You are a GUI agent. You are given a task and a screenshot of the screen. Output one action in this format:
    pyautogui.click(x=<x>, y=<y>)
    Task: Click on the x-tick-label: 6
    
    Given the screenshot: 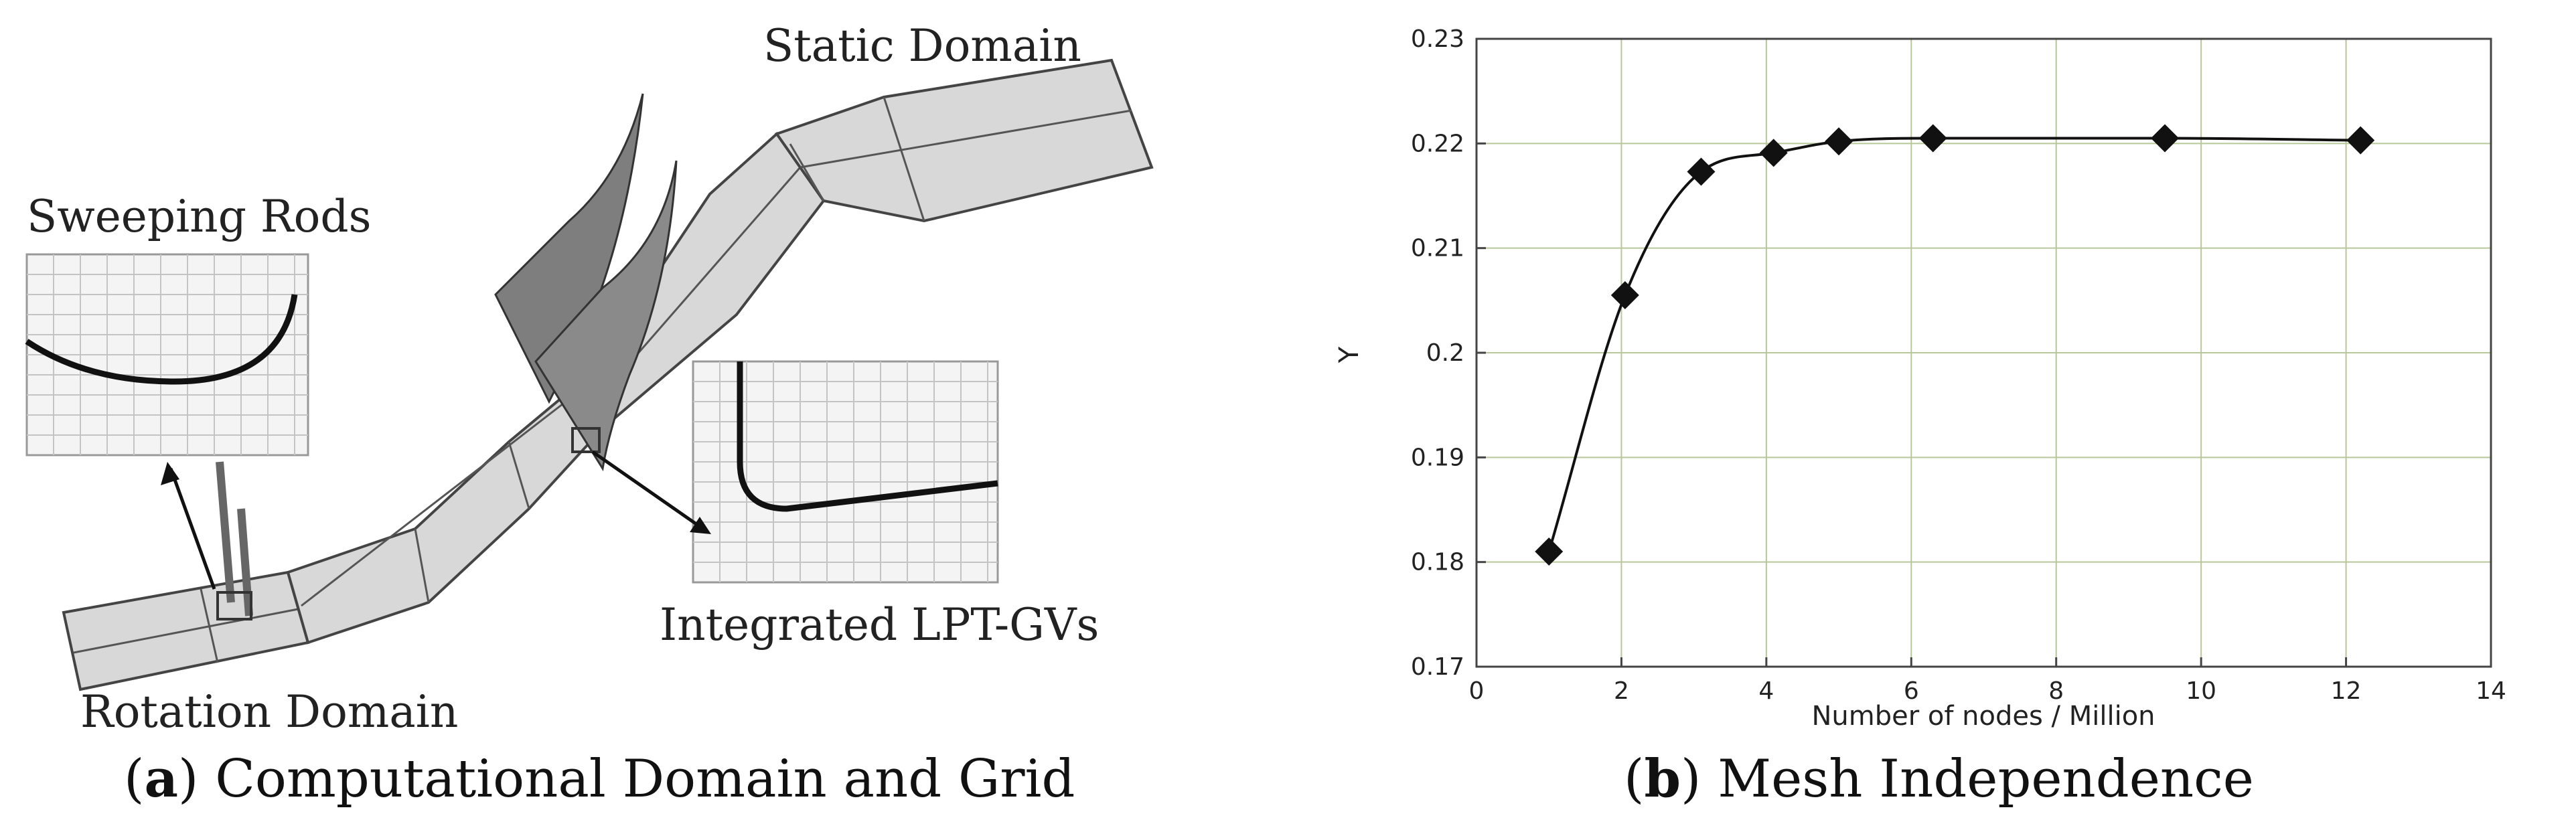 What is the action you would take?
    pyautogui.click(x=1912, y=691)
    